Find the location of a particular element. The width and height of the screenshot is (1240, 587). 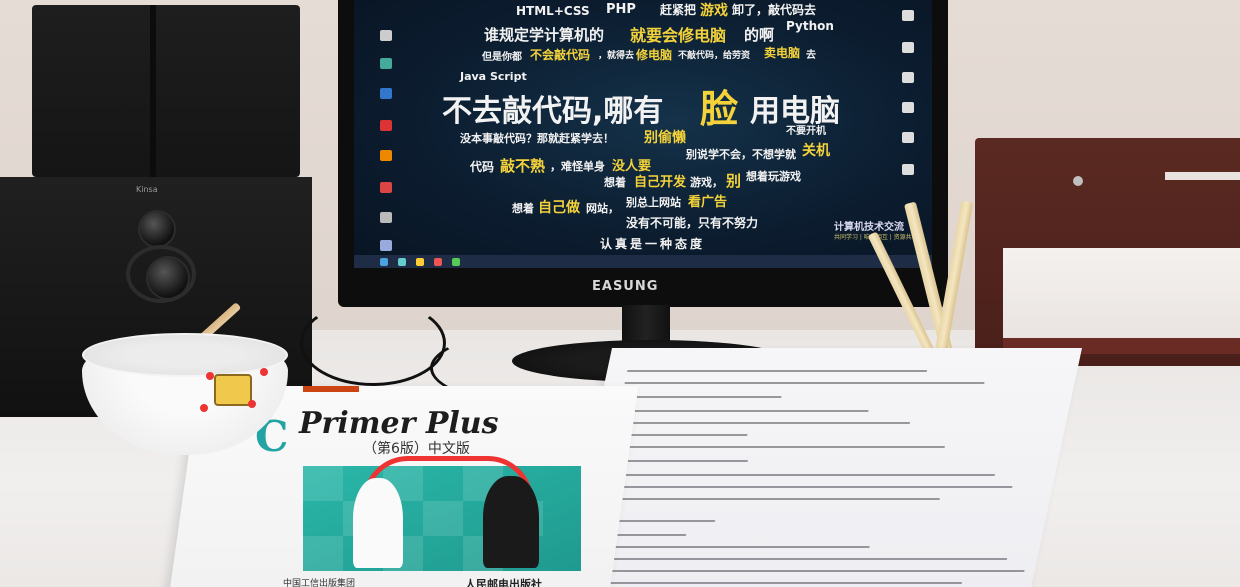

speaker-ring is located at coordinates (161, 274).